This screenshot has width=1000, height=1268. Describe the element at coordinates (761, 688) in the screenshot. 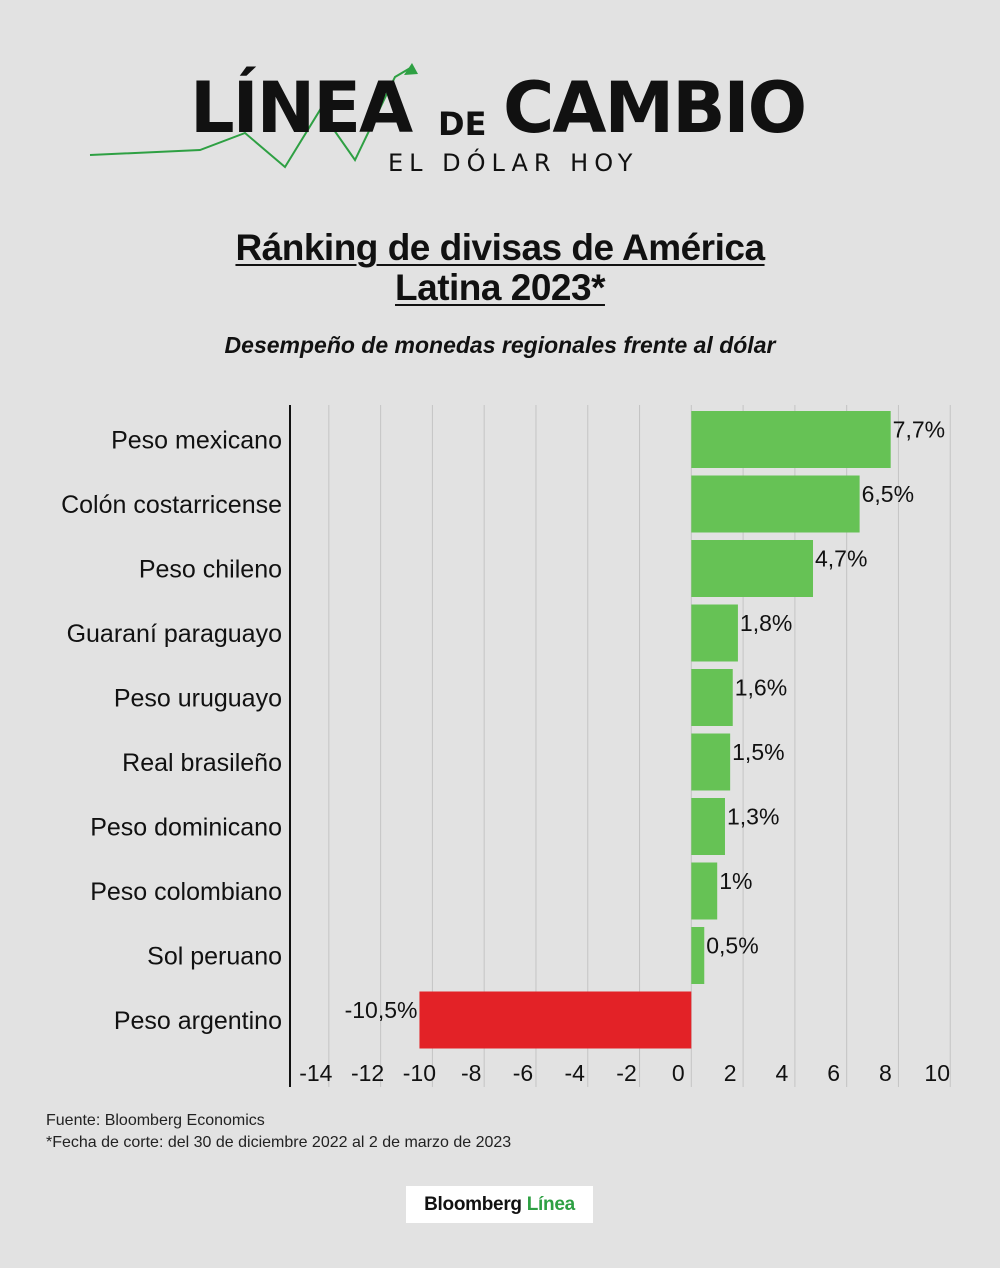

I see `data-label: 1,6%` at that location.